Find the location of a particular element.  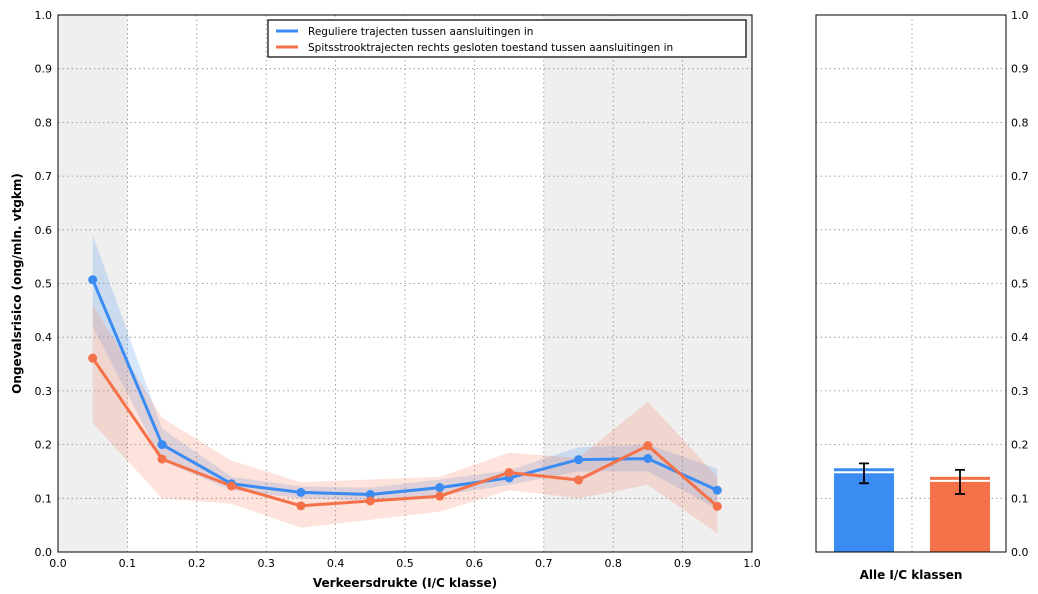

x-tick-label: 0.6 is located at coordinates (475, 563).